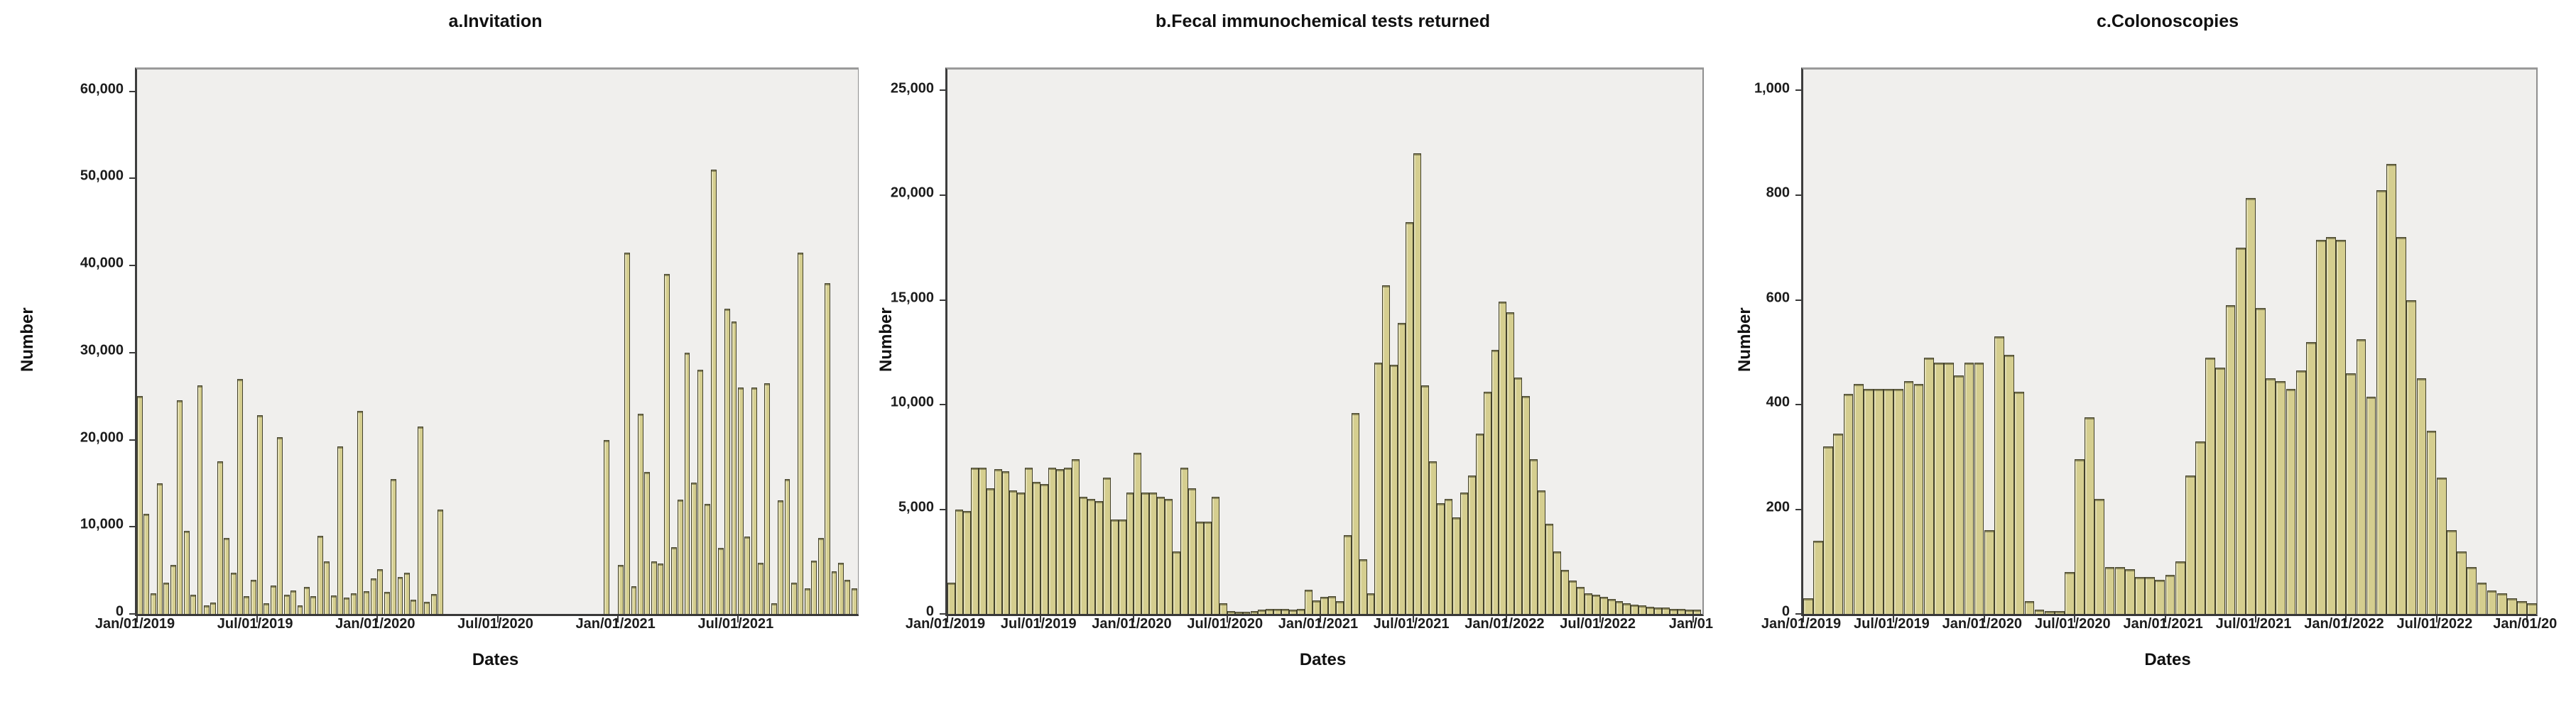  What do you see at coordinates (102, 350) in the screenshot?
I see `y-tick-label: 30,000` at bounding box center [102, 350].